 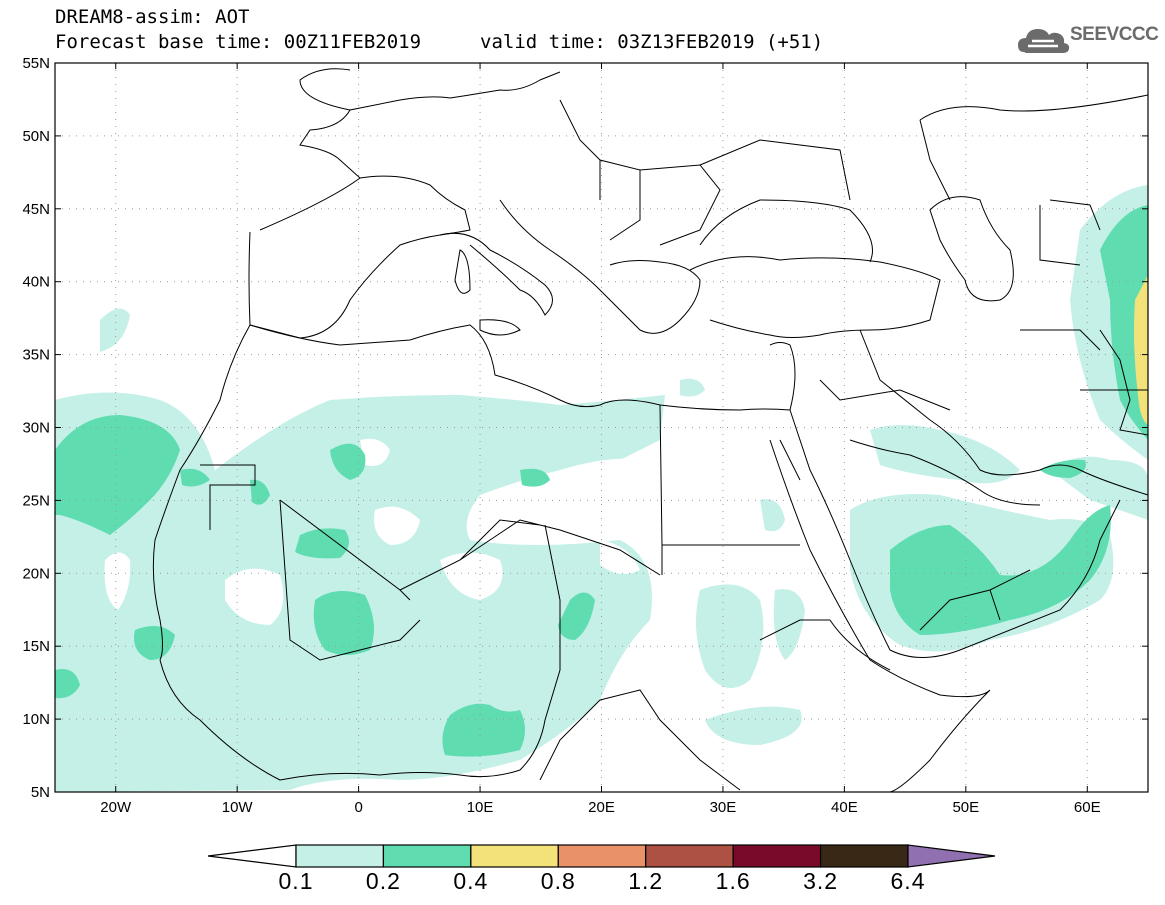 What do you see at coordinates (1114, 34) in the screenshot?
I see `logo-text: SEEVCCC` at bounding box center [1114, 34].